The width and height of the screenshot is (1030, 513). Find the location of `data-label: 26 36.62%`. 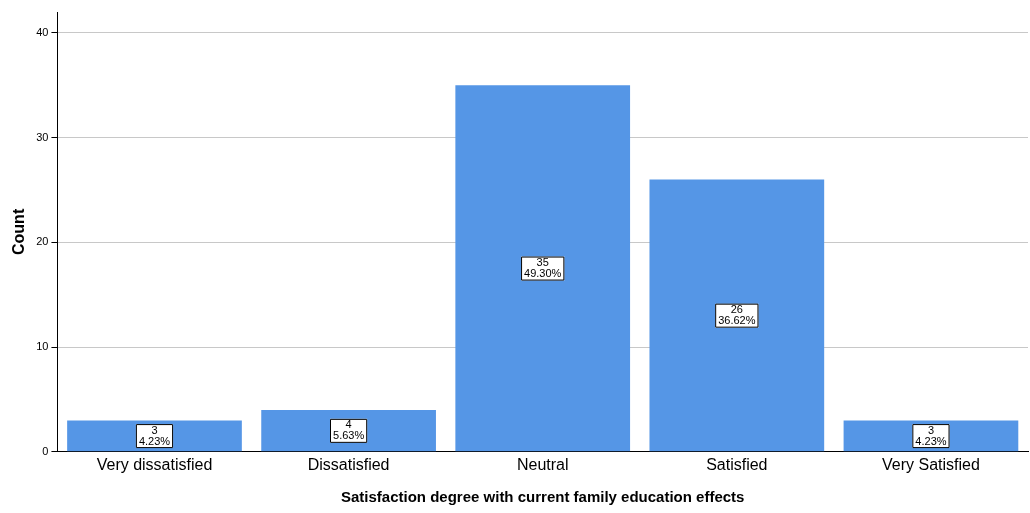

data-label: 26 36.62% is located at coordinates (737, 315).